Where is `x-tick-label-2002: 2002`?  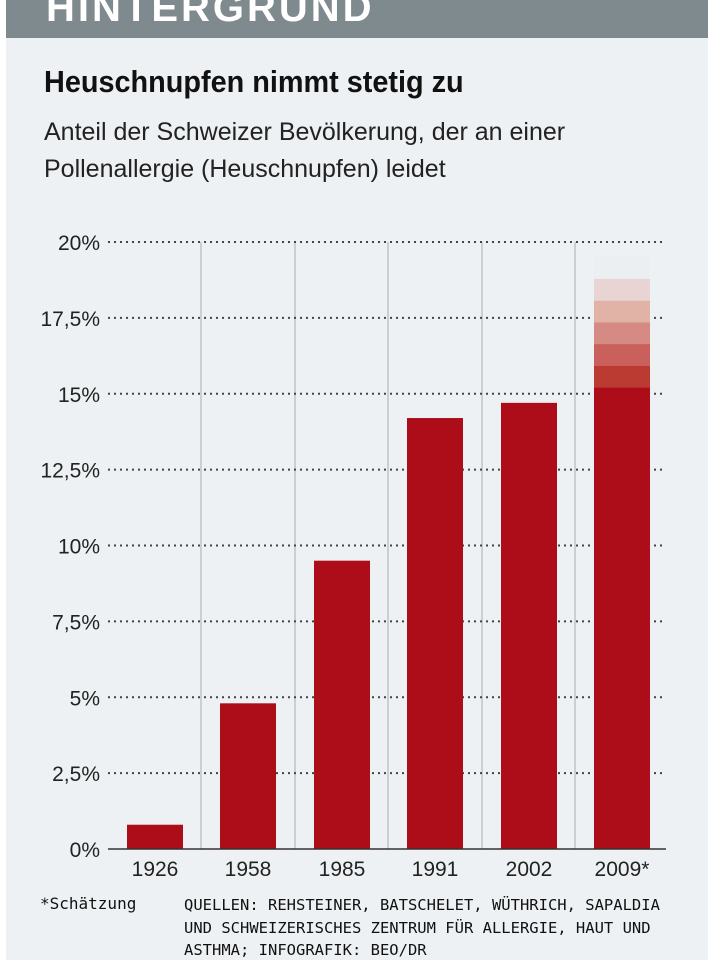 x-tick-label-2002: 2002 is located at coordinates (529, 869).